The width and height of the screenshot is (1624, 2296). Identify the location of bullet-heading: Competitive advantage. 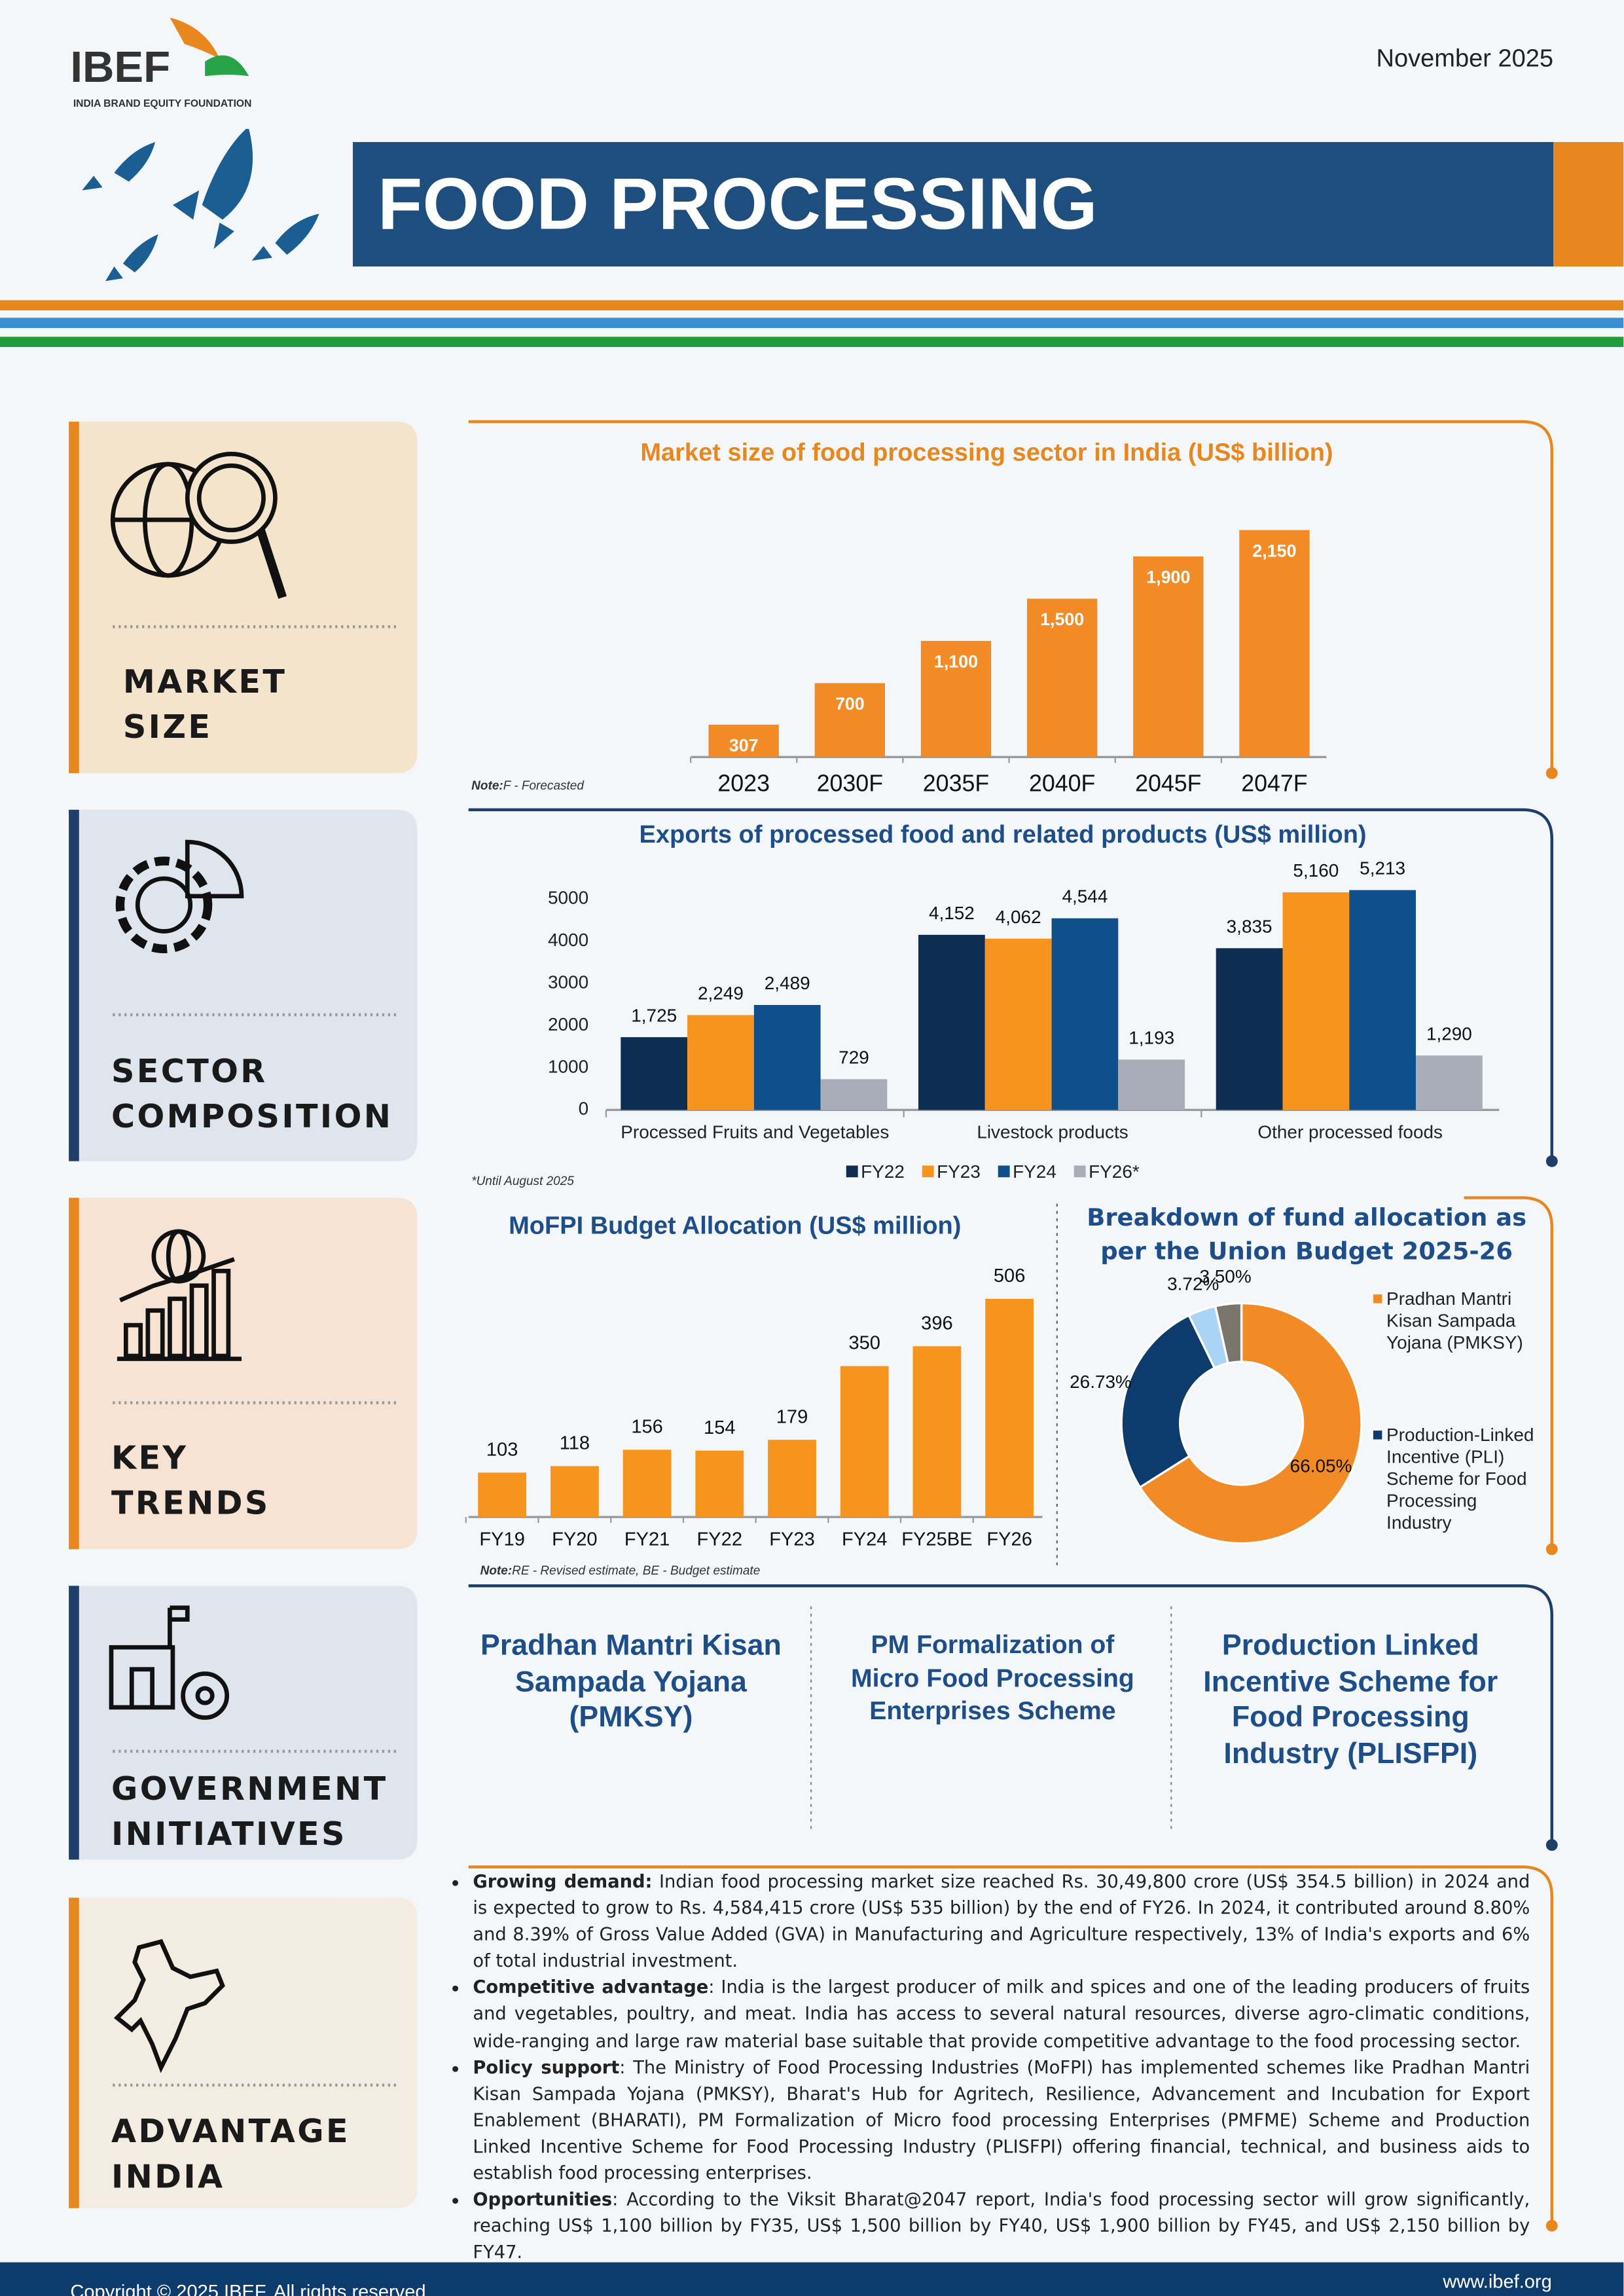
(591, 1987).